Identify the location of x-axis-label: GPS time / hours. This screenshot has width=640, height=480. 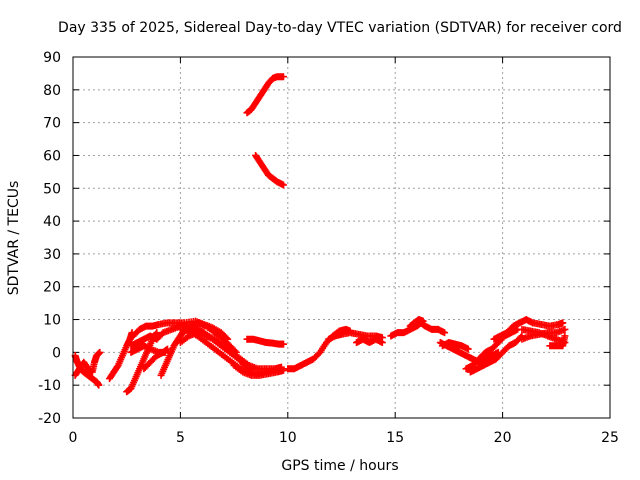
(339, 466).